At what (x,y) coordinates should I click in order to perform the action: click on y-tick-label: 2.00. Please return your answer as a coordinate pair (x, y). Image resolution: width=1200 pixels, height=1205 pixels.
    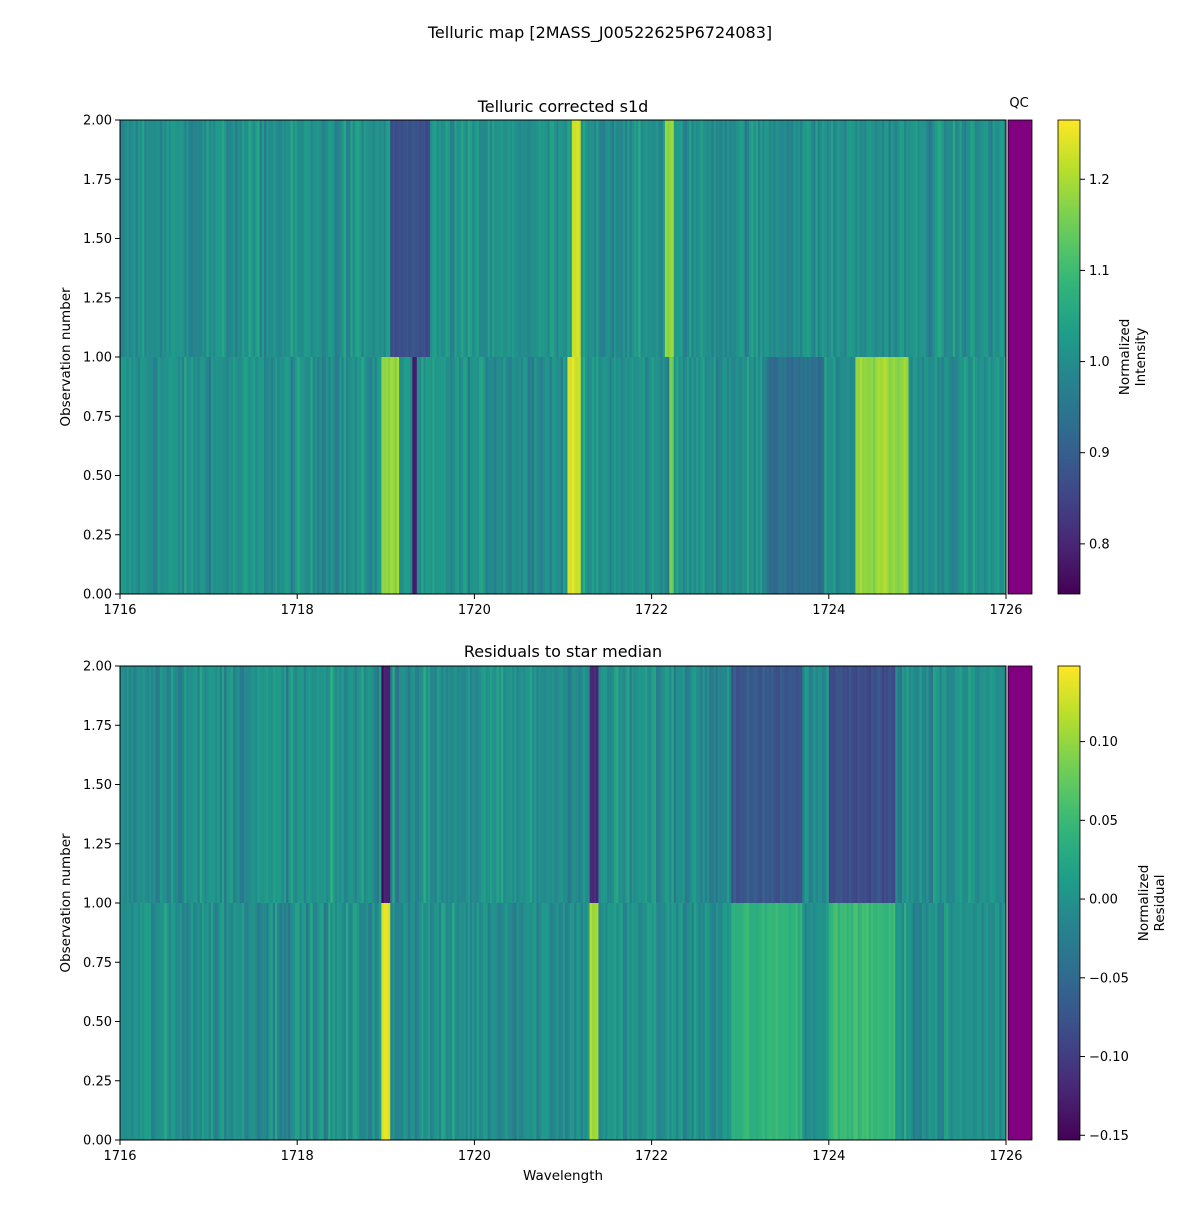
    Looking at the image, I should click on (97, 121).